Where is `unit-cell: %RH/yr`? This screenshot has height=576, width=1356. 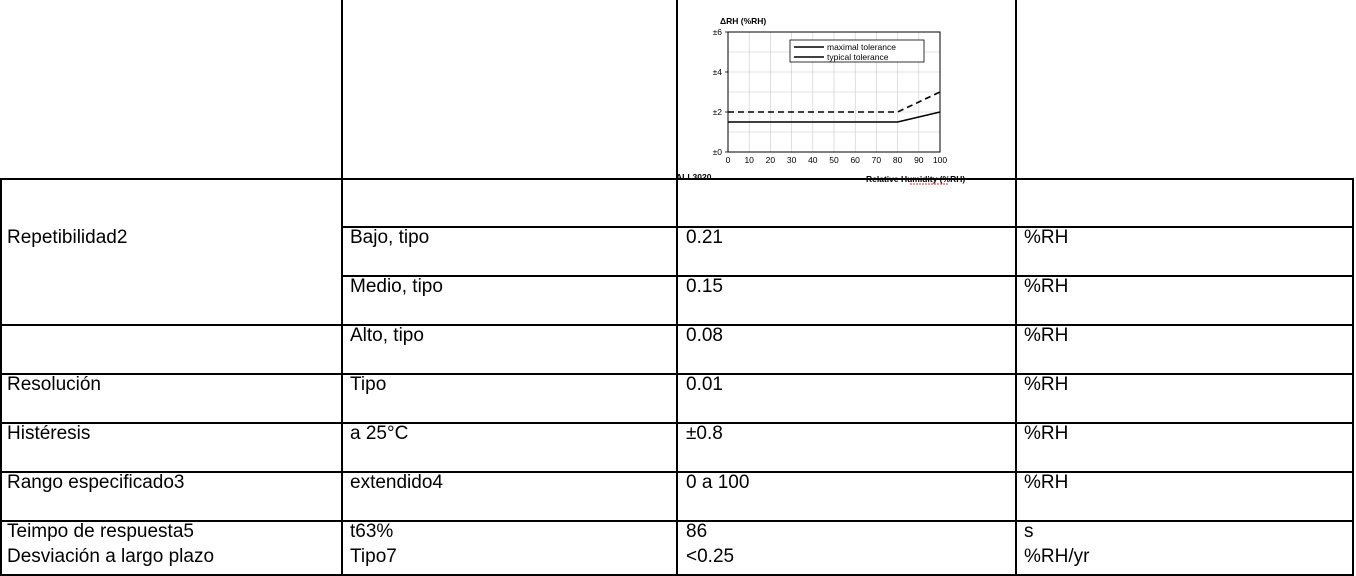 unit-cell: %RH/yr is located at coordinates (1057, 556).